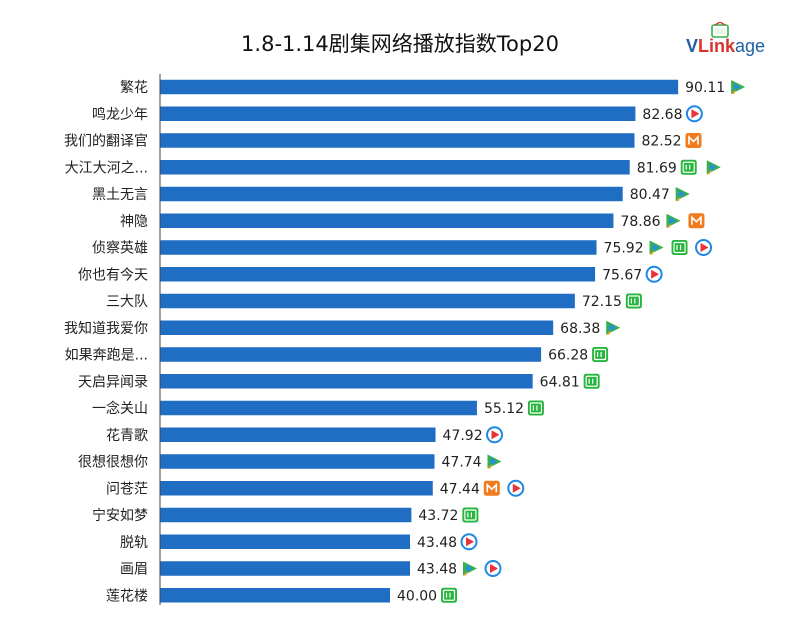  Describe the element at coordinates (463, 436) in the screenshot. I see `value-label: 47.92` at that location.